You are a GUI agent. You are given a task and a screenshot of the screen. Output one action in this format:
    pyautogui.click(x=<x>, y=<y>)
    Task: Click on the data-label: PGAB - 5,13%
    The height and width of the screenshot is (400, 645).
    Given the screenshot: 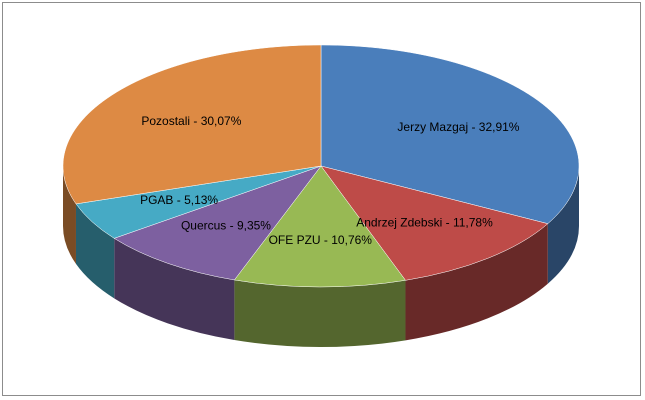 What is the action you would take?
    pyautogui.click(x=179, y=200)
    